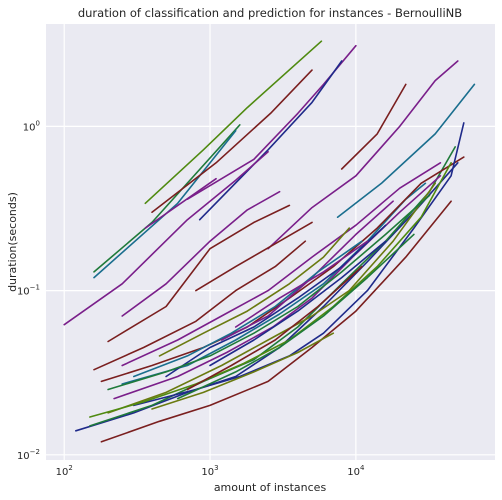 The image size is (502, 500). Describe the element at coordinates (28, 291) in the screenshot. I see `y-tick-label: 10⁻¹` at that location.